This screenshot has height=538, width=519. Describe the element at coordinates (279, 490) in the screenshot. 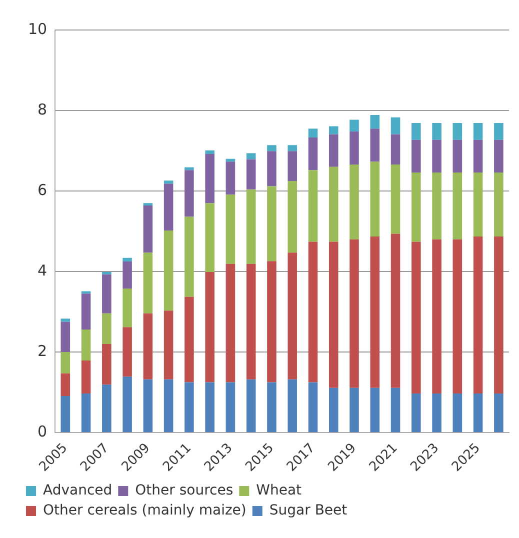

I see `legend-label: Wheat` at that location.